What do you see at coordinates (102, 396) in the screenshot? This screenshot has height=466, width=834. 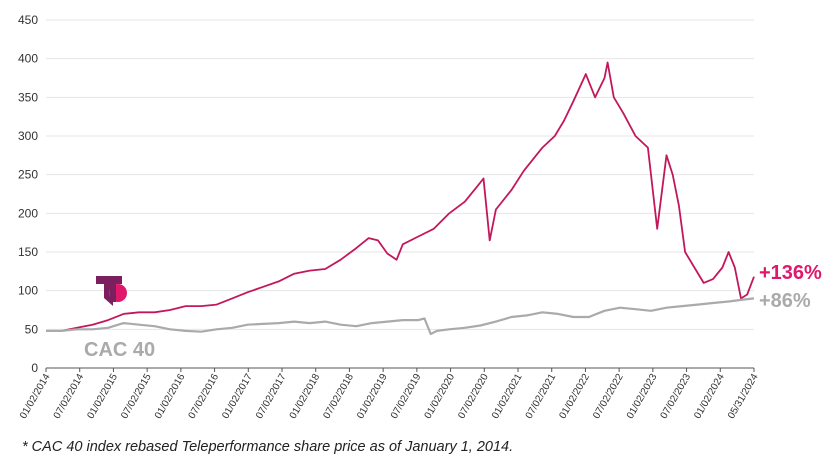 I see `x-tick-label: 01/02/2015` at bounding box center [102, 396].